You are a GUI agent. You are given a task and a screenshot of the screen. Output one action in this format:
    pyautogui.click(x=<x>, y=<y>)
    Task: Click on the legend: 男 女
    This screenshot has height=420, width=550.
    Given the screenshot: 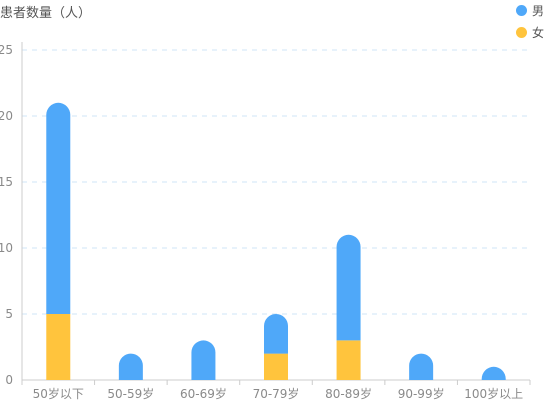 What is the action you would take?
    pyautogui.click(x=529, y=24)
    